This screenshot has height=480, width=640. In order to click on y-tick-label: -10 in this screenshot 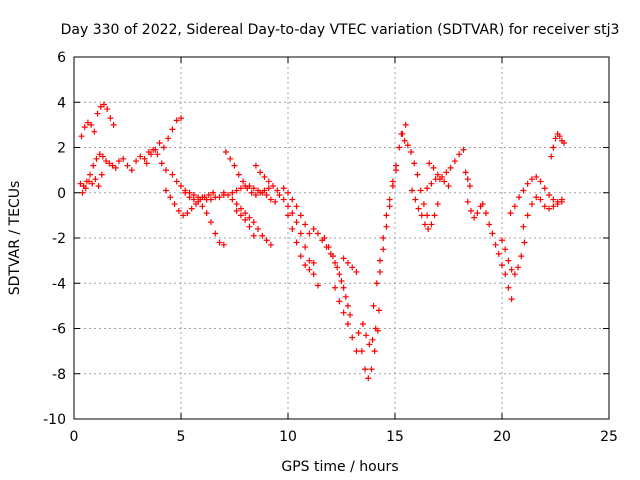, I will do `click(54, 420)`.